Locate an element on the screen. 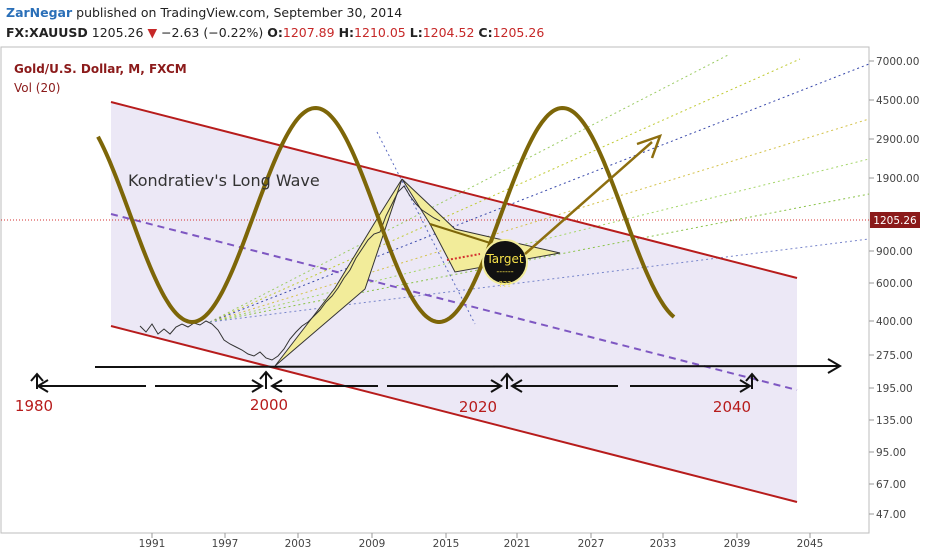  y-tick-label: 900.00 is located at coordinates (894, 252).